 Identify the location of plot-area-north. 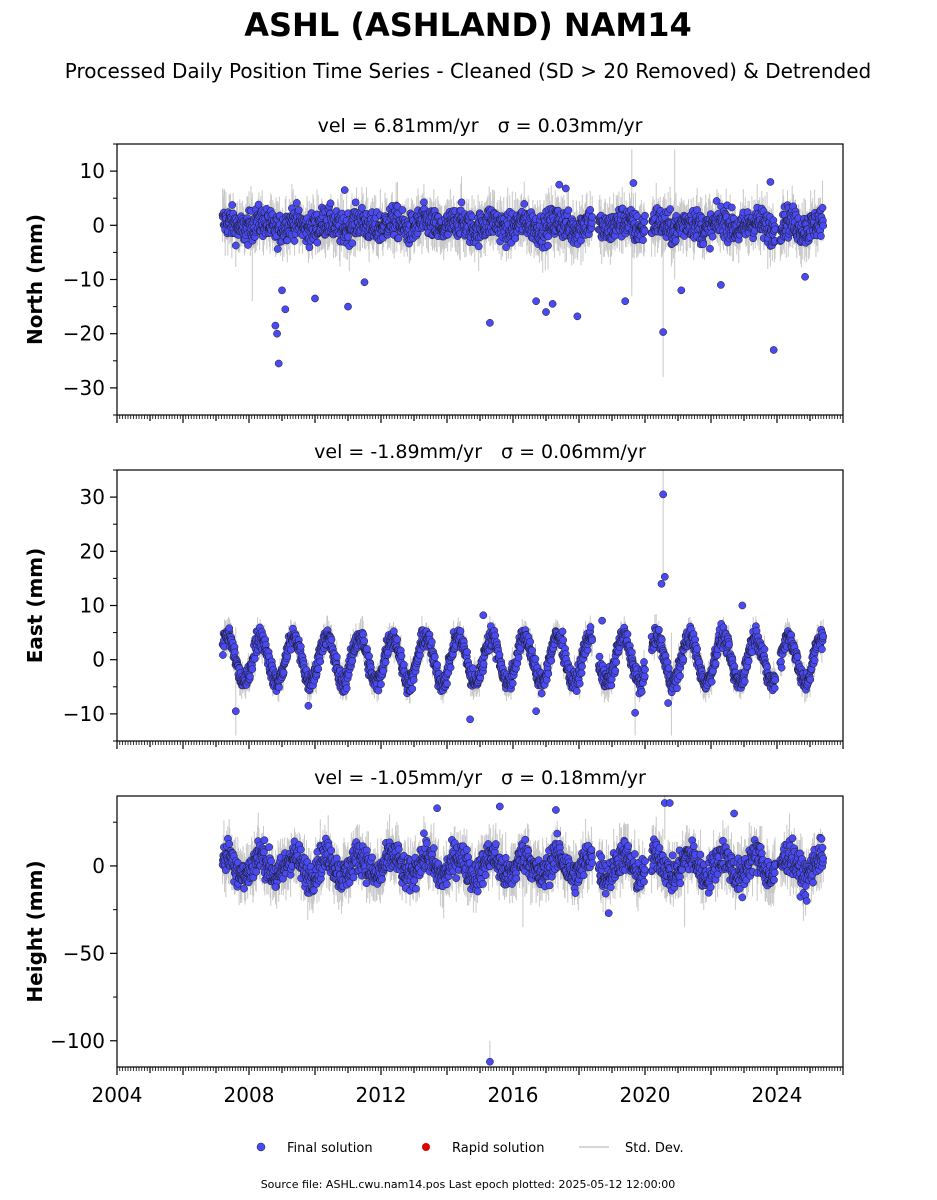
(523, 263).